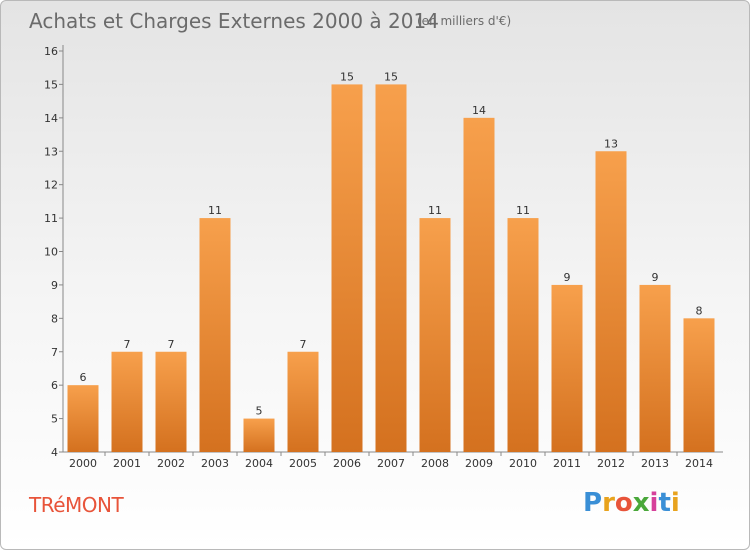 The width and height of the screenshot is (750, 550). Describe the element at coordinates (54, 419) in the screenshot. I see `y-tick-label: 5` at that location.